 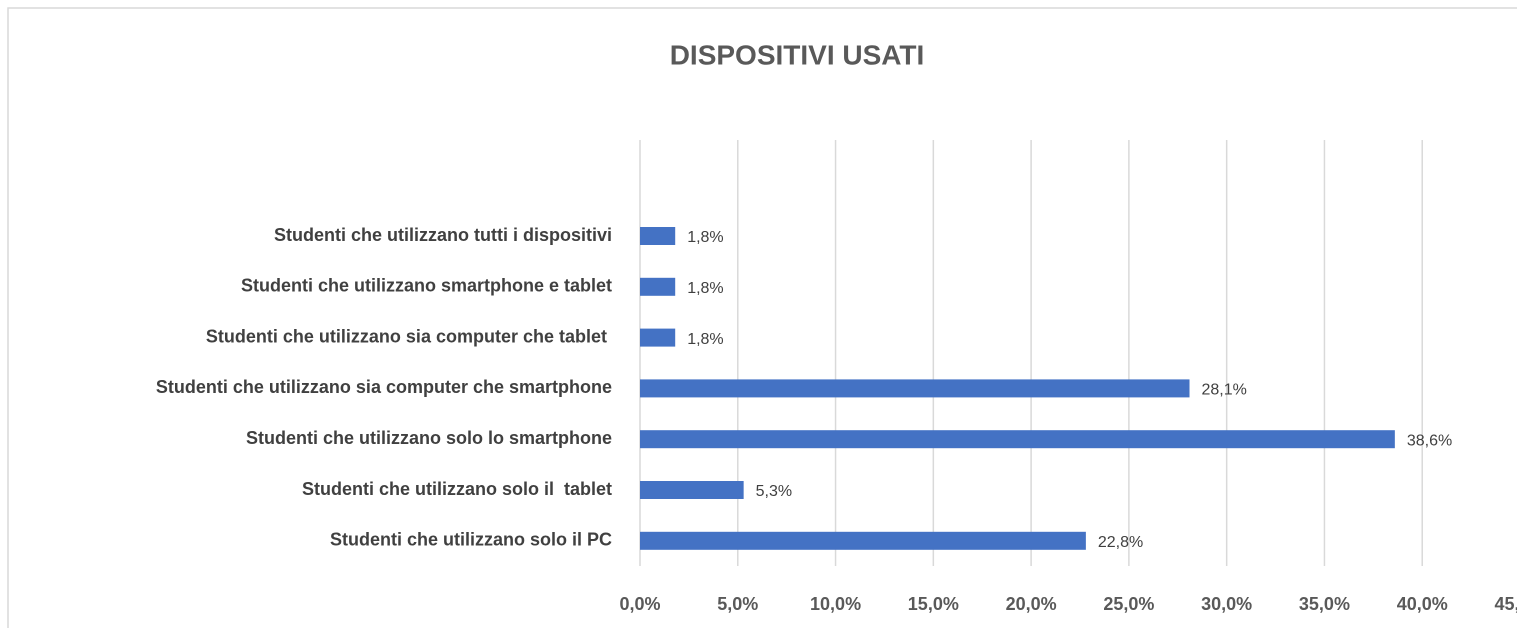 I want to click on chart-title: DISPOSITIVI USATI, so click(x=797, y=54).